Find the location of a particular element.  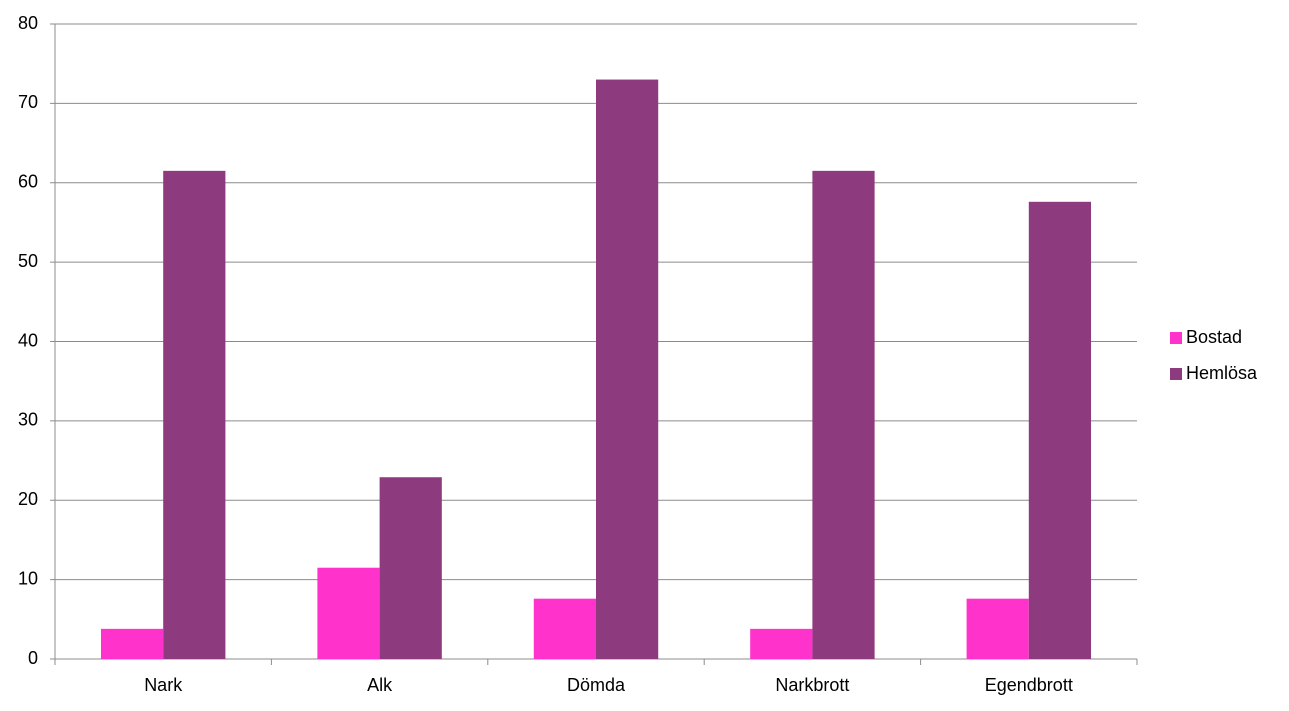

legend-label: Hemlösa is located at coordinates (1222, 373).